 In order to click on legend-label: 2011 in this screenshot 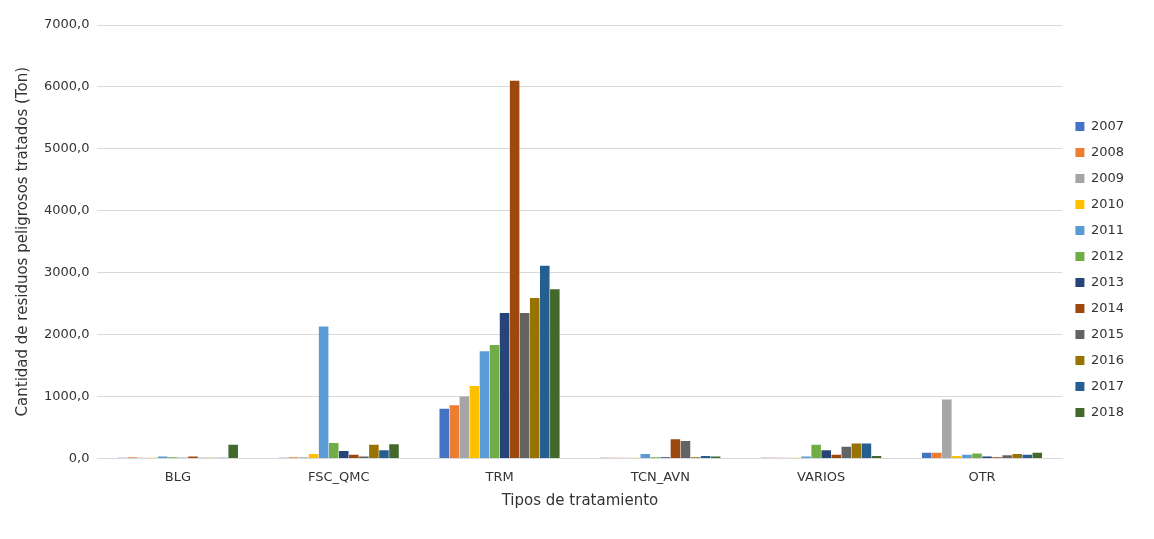, I will do `click(1107, 229)`.